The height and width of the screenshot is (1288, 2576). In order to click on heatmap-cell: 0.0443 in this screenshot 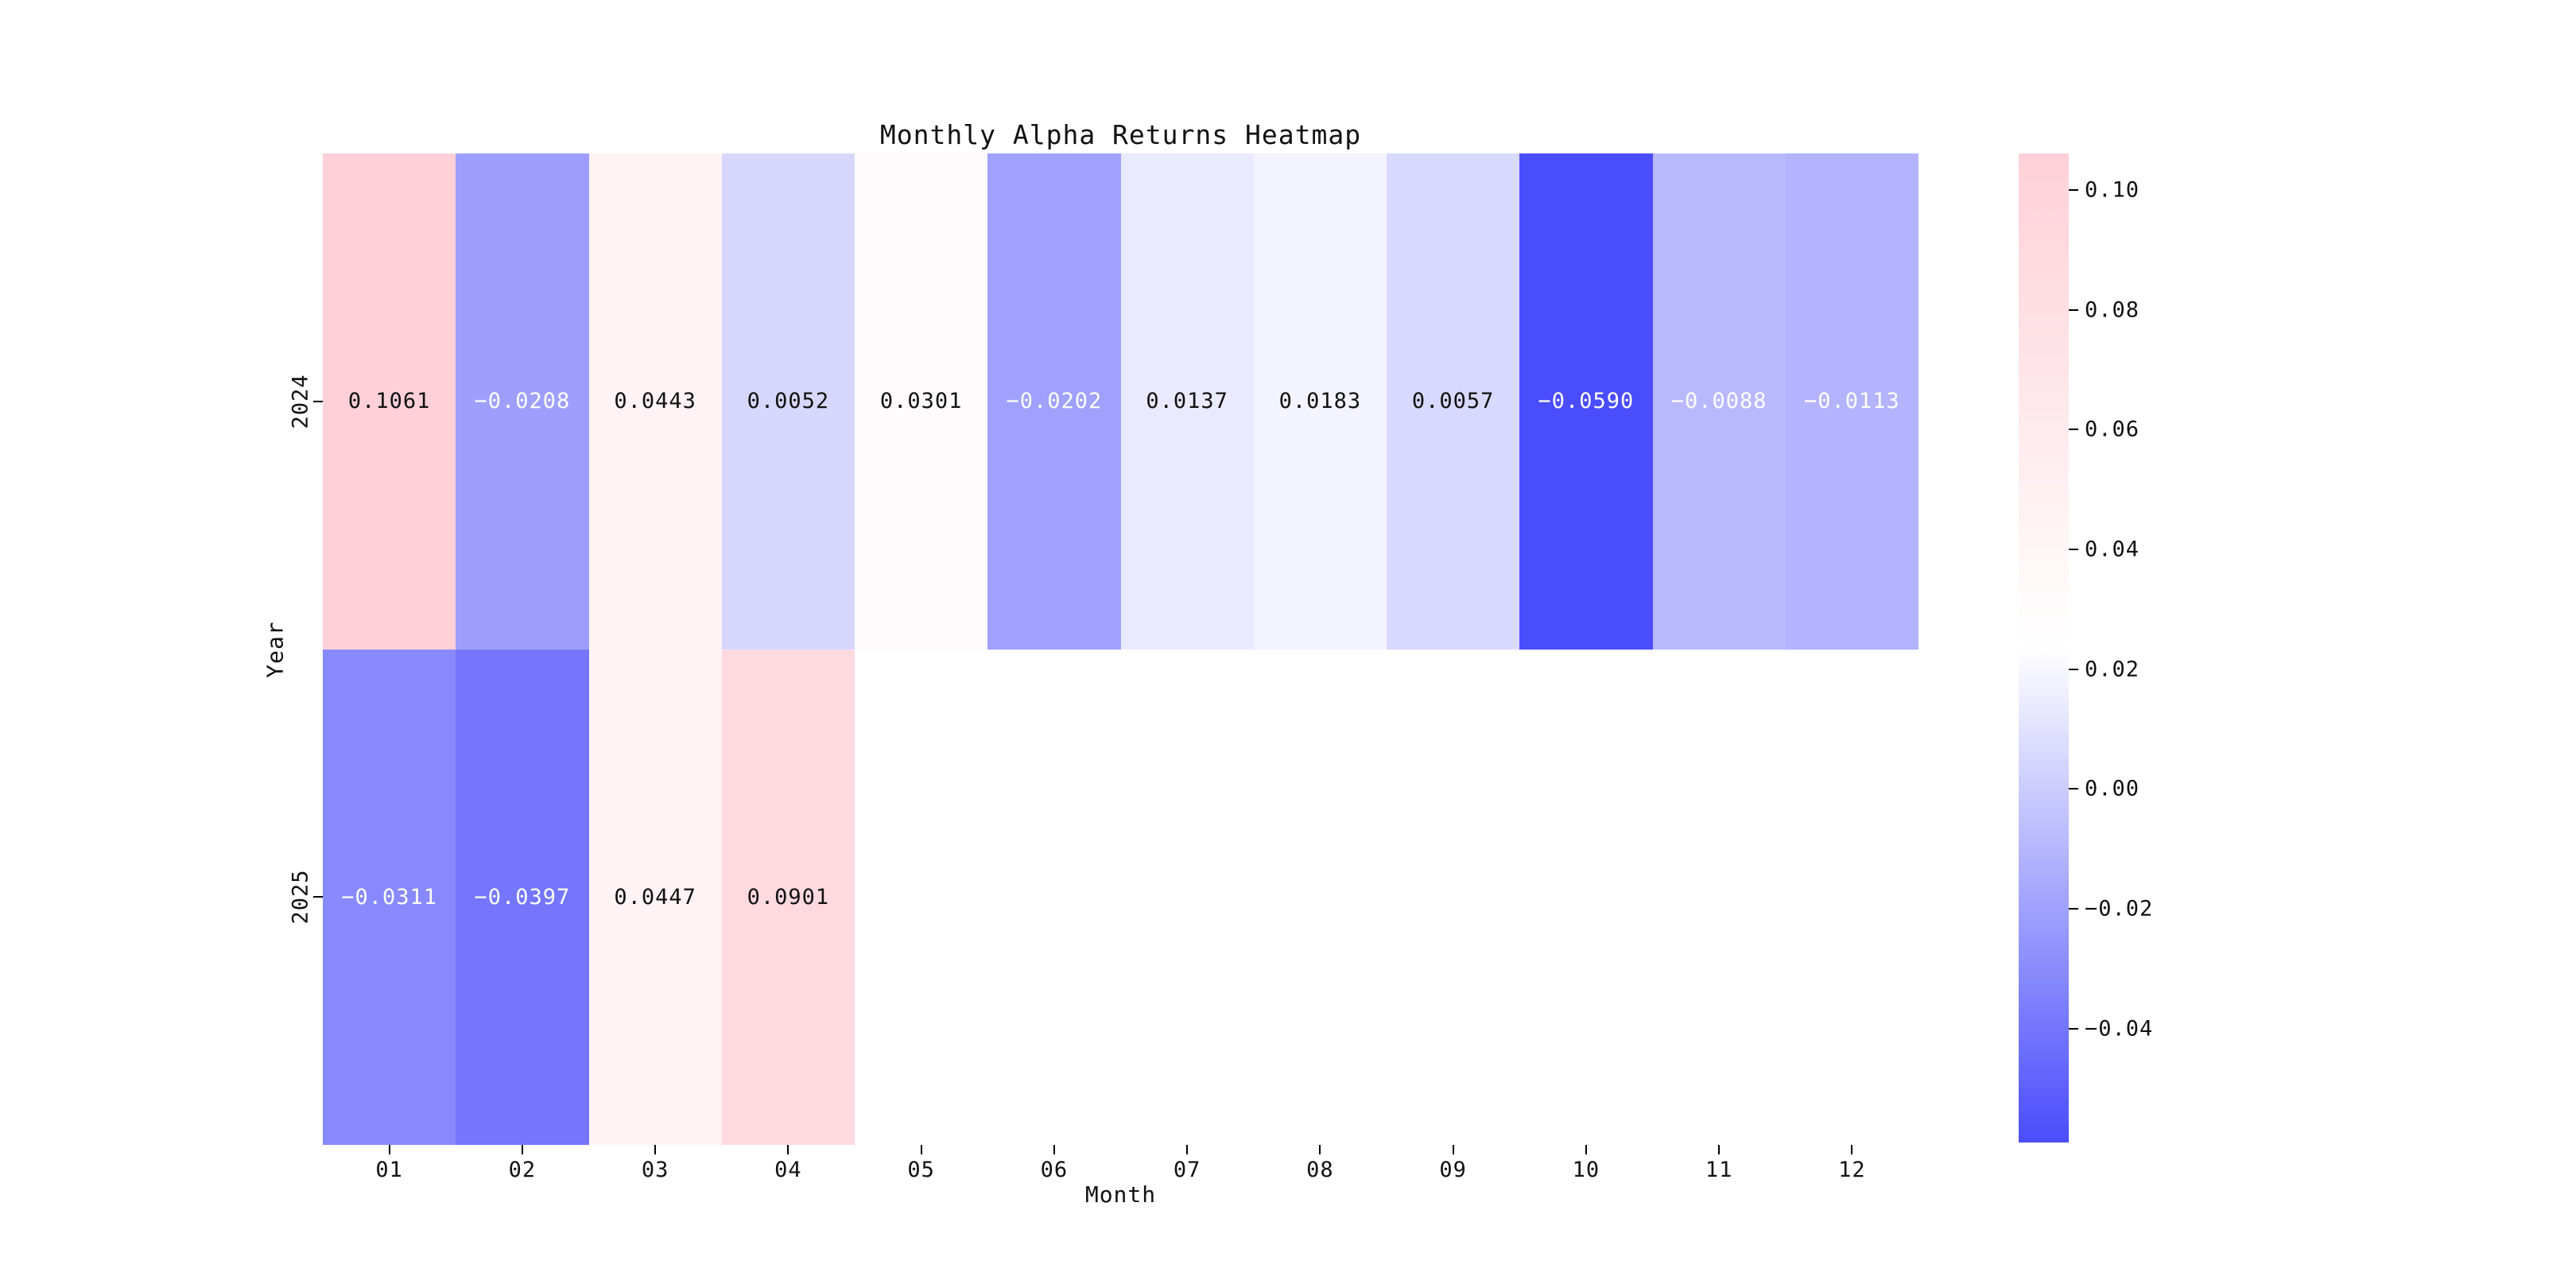, I will do `click(655, 402)`.